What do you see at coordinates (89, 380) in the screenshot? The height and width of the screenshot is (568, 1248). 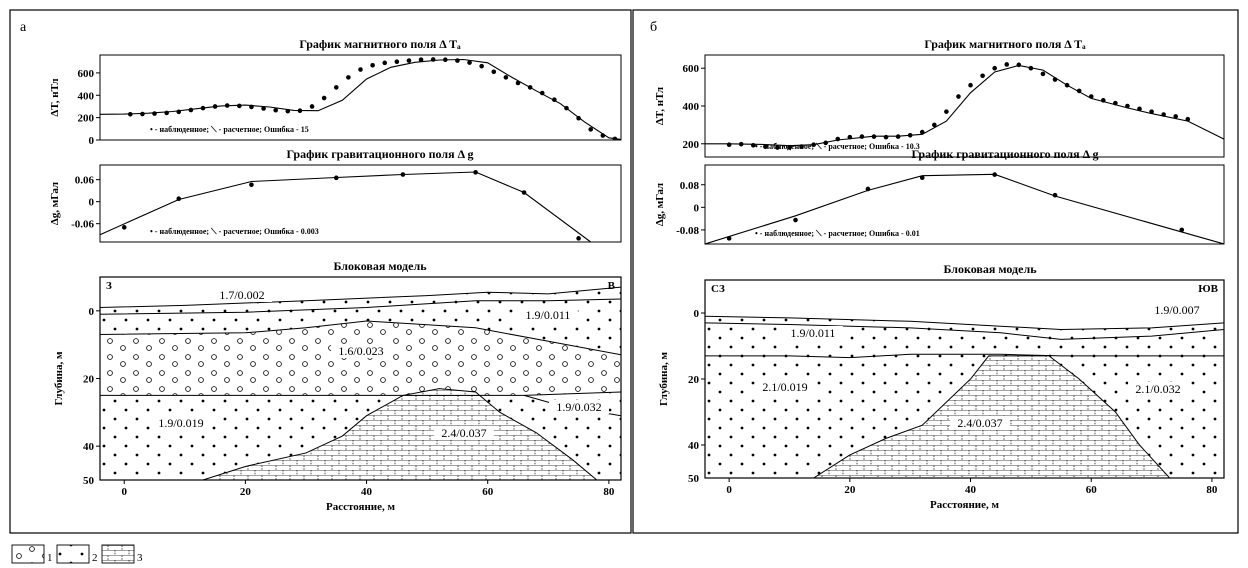 I see `block-model-0-ytick-label: 20` at bounding box center [89, 380].